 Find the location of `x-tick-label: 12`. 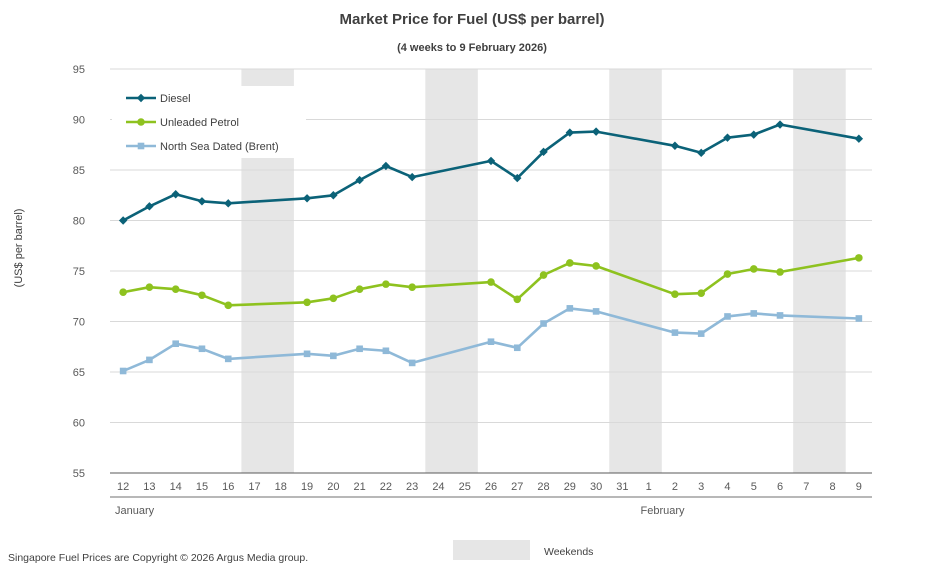

x-tick-label: 12 is located at coordinates (123, 487).